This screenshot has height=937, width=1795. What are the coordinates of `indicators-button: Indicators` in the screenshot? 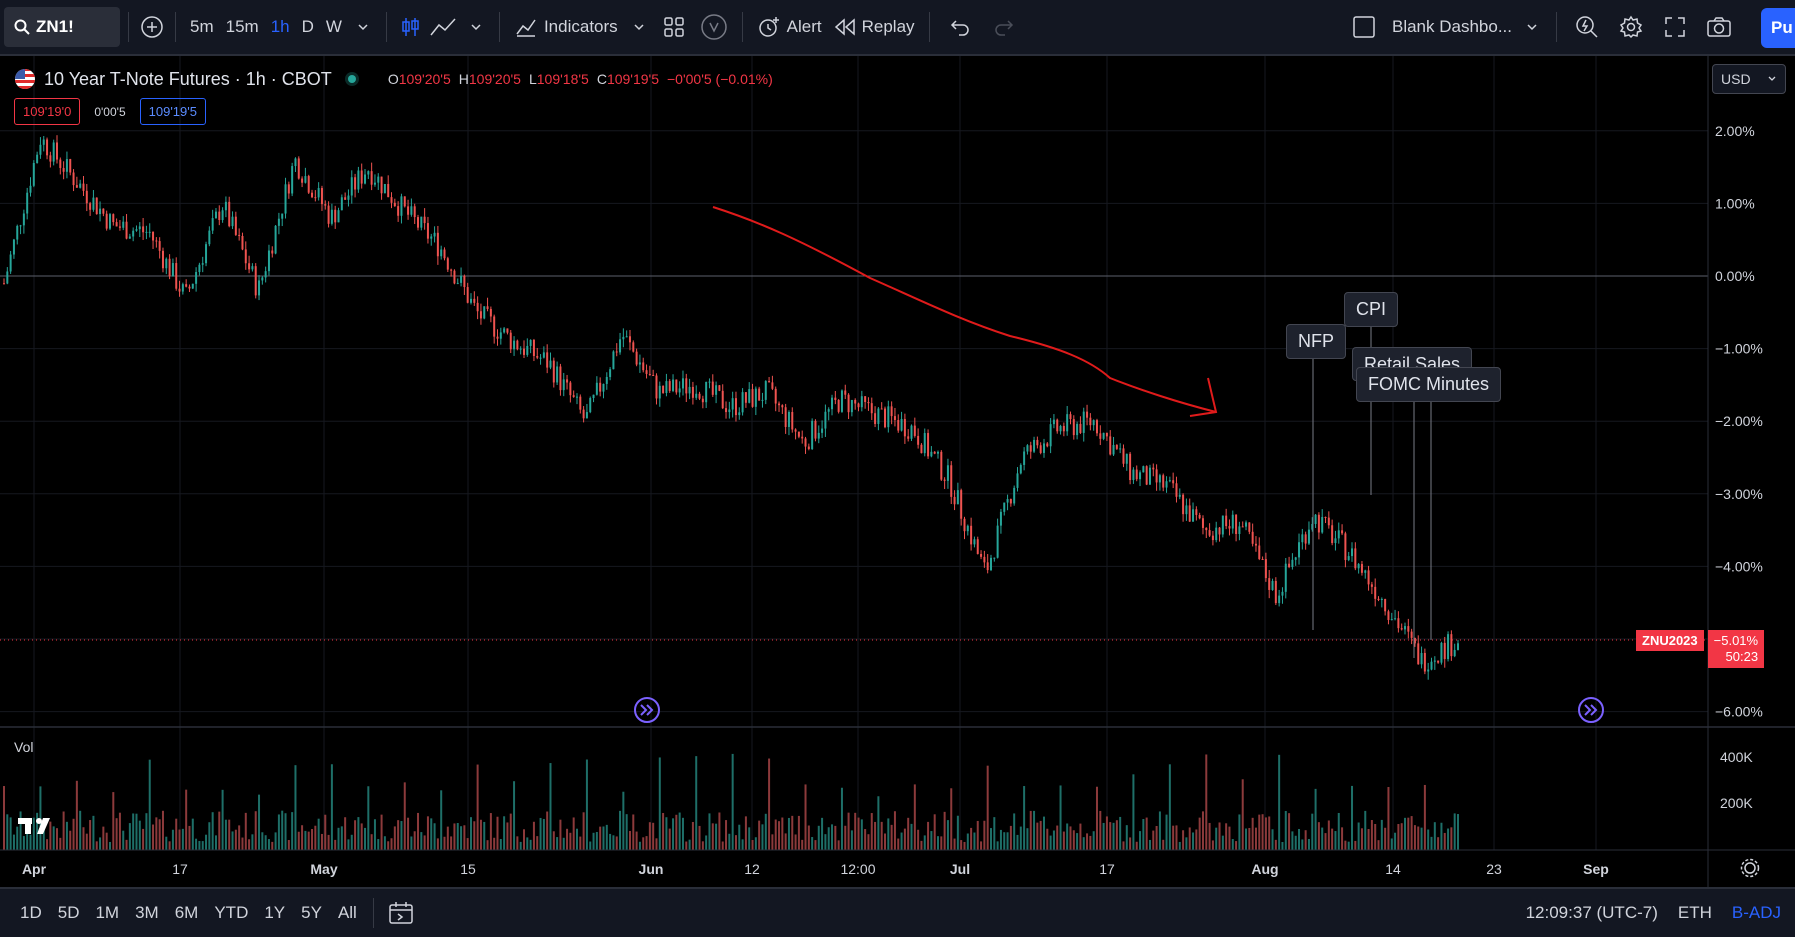 It's located at (566, 27).